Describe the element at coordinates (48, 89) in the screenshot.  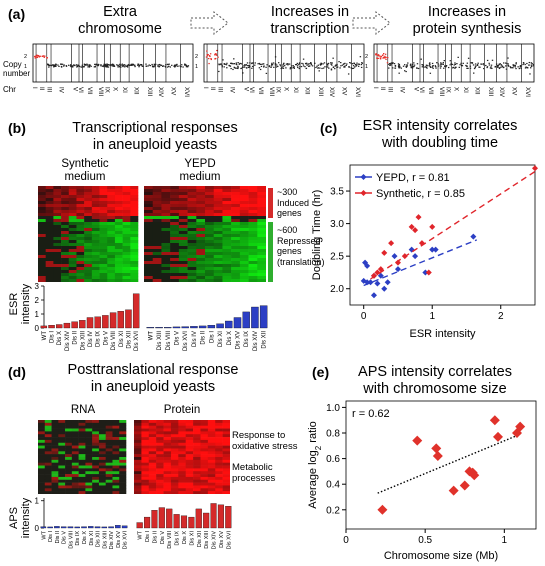
I see `chromosome-label: III` at that location.